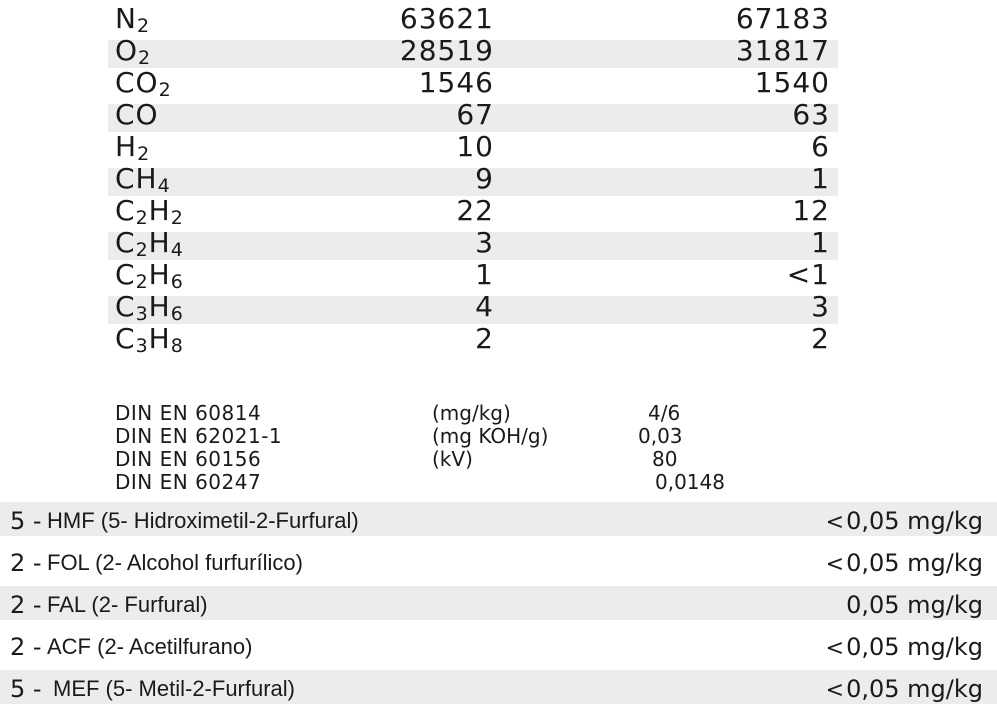 This screenshot has width=997, height=713. Describe the element at coordinates (792, 82) in the screenshot. I see `gas-value-2: 1540` at that location.